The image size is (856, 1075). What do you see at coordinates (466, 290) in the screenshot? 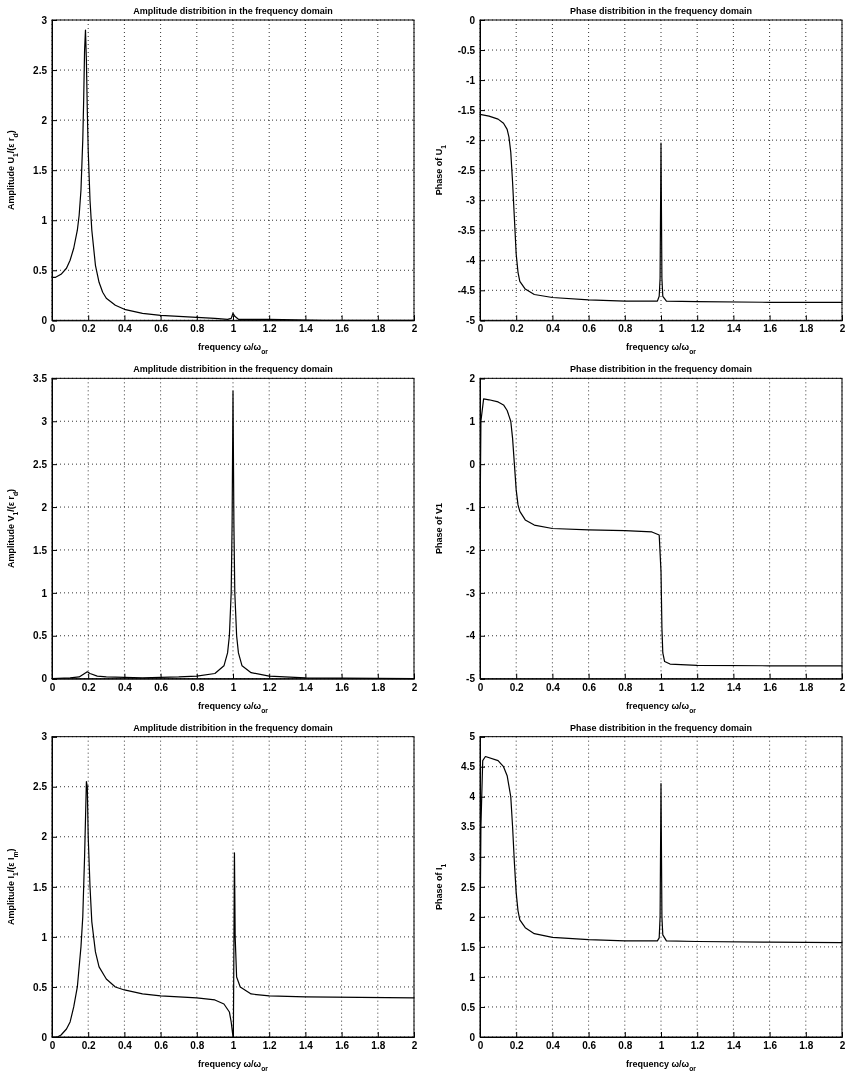
I see `y-tick-label: -4.5` at bounding box center [466, 290].